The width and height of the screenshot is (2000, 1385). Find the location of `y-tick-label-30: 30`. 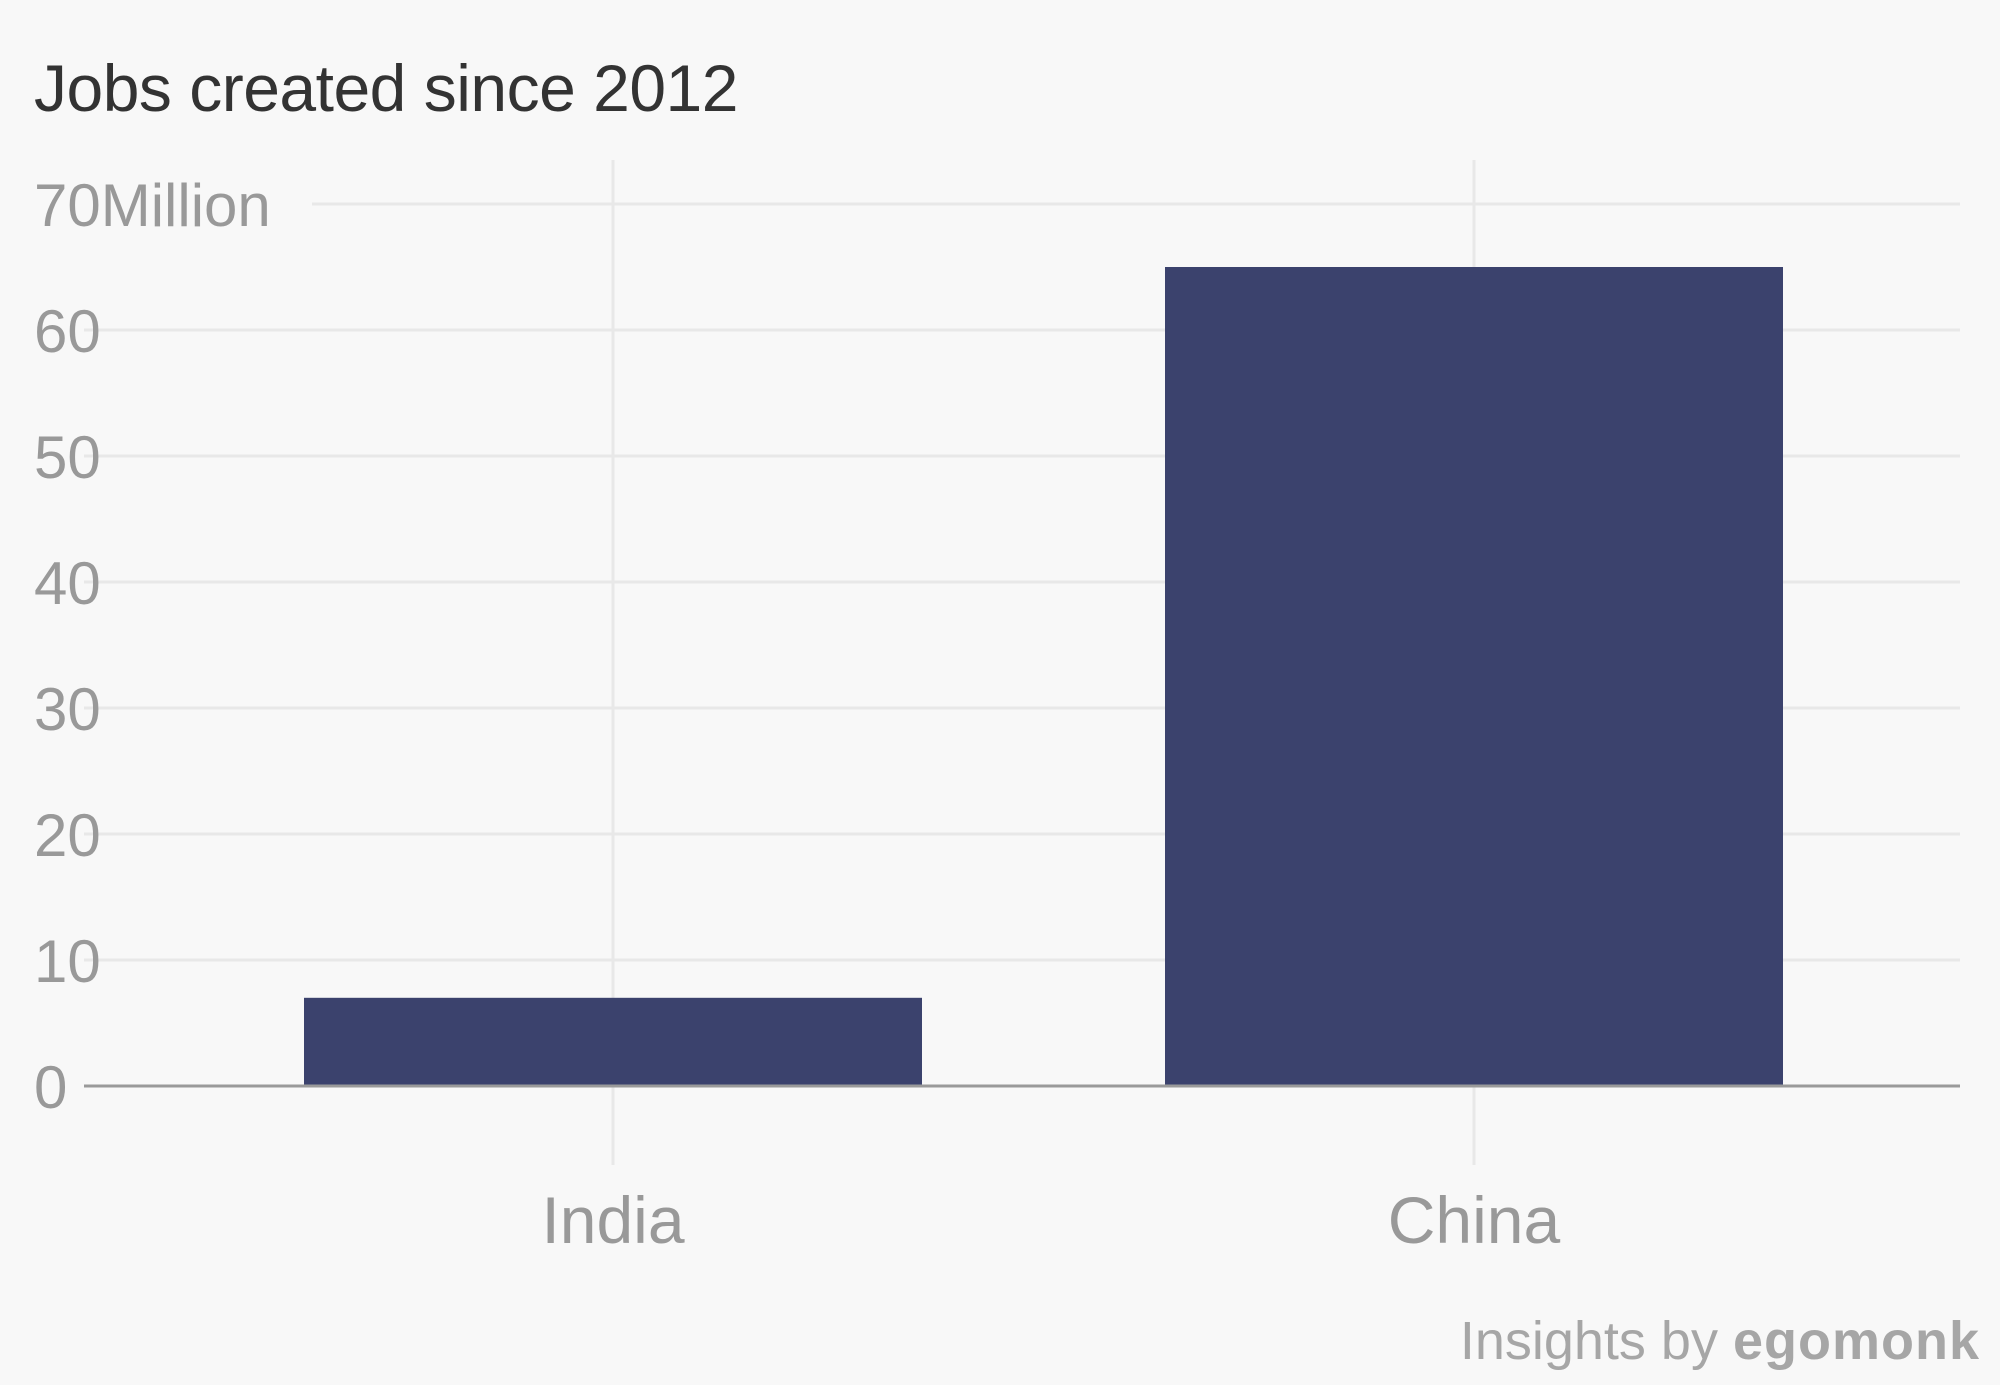

y-tick-label-30: 30 is located at coordinates (67, 709).